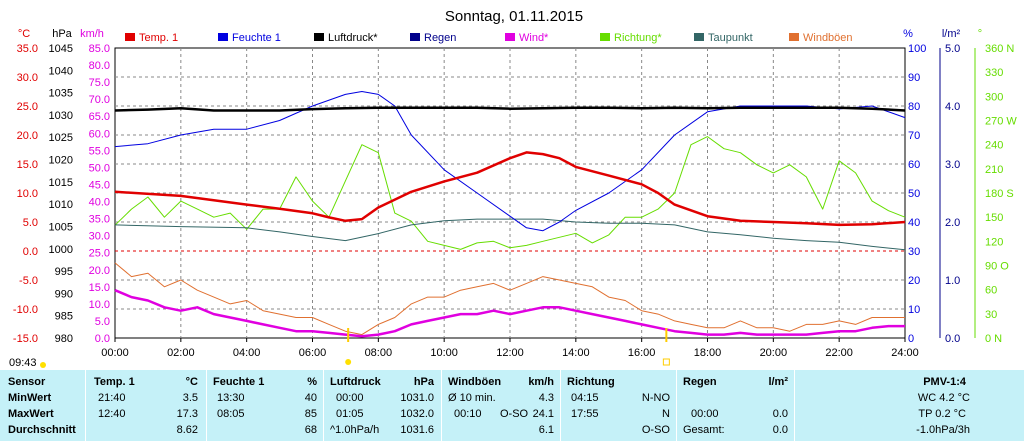 Image resolution: width=1024 pixels, height=441 pixels. Describe the element at coordinates (61, 138) in the screenshot. I see `pressure-tick-label: 1025` at that location.